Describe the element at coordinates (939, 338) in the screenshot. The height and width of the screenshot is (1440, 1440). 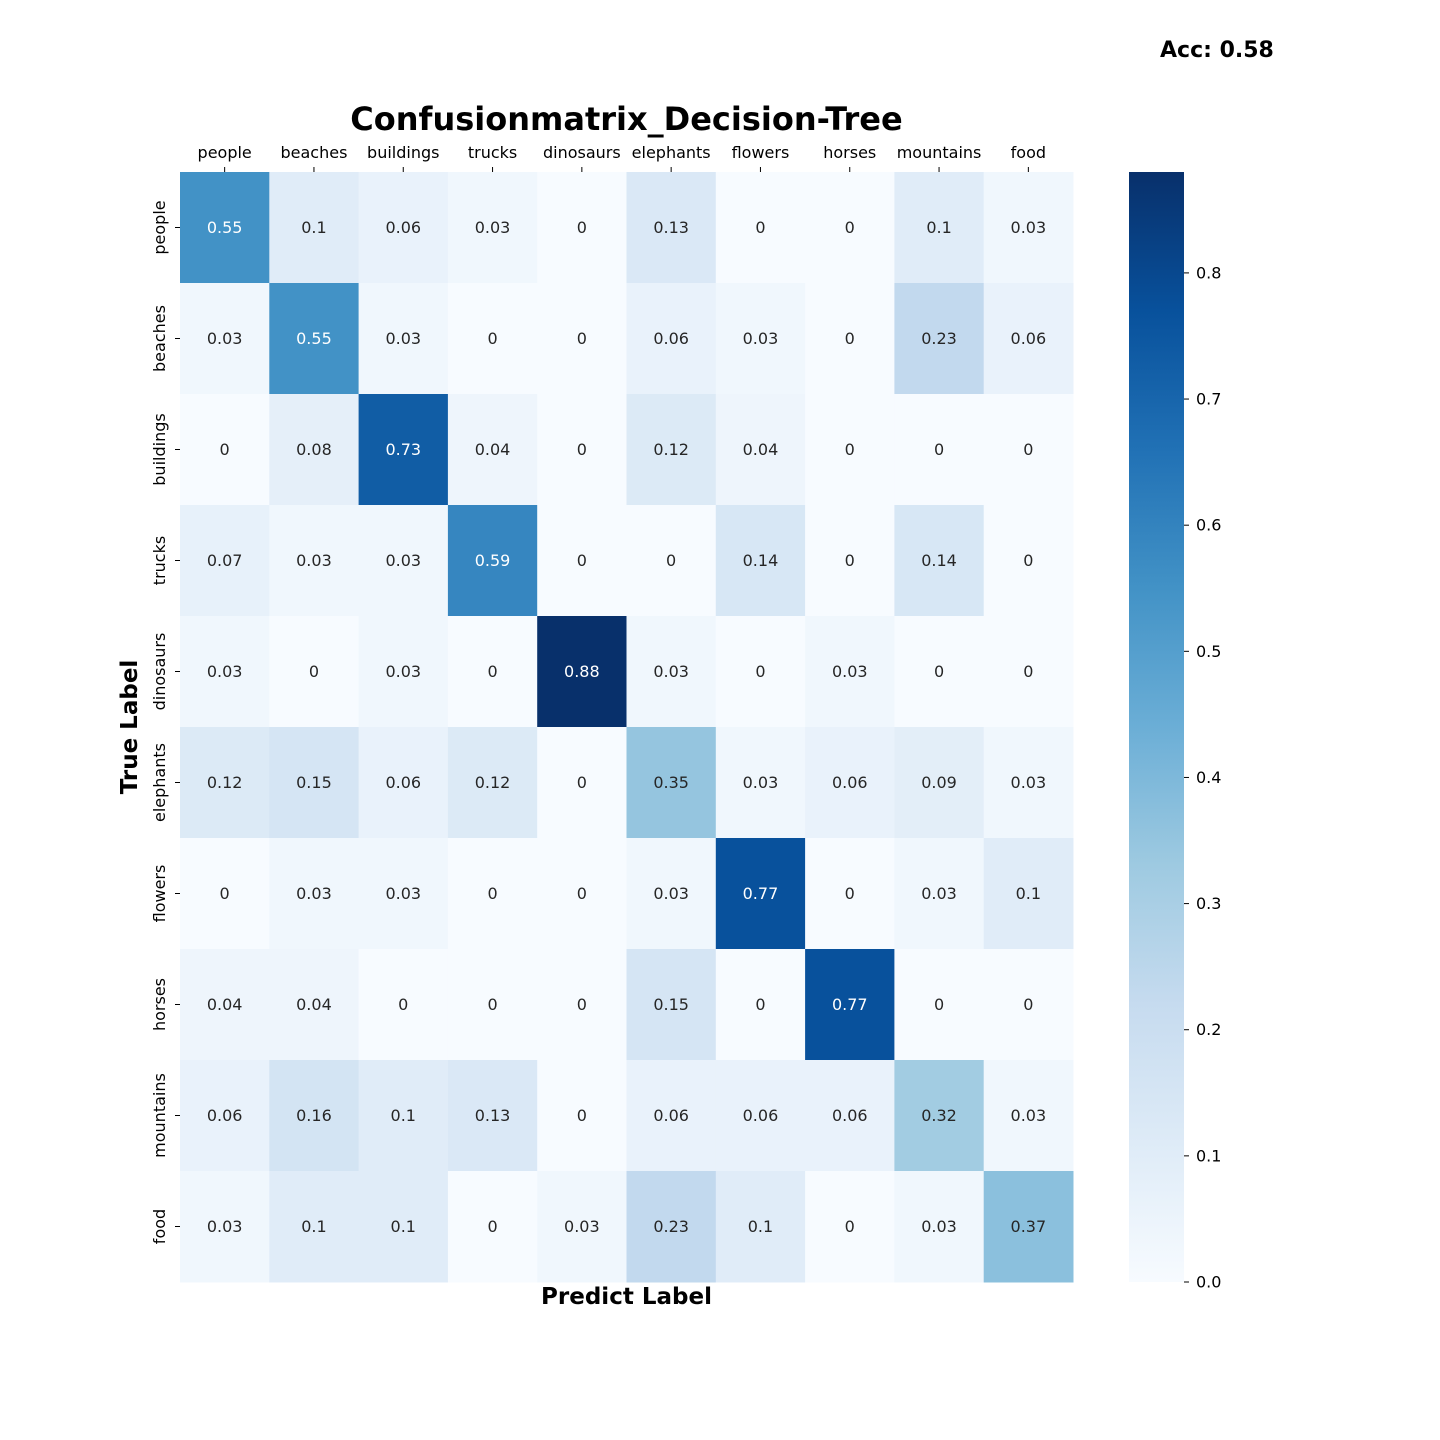
I see `heatmap-cell-value: 0.23` at that location.